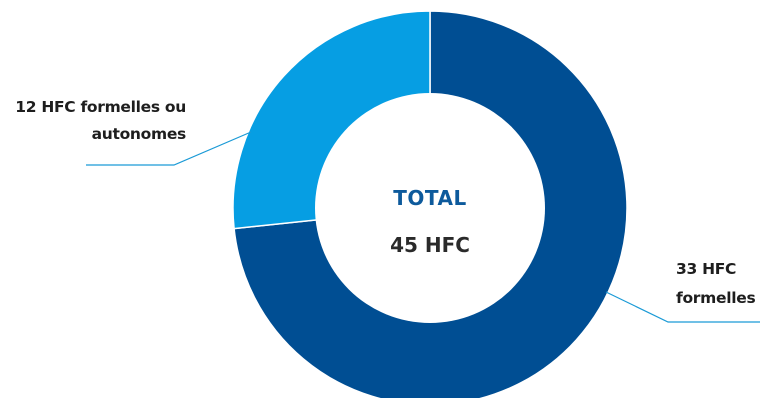  I want to click on slice-label-autonomes-line1: 12 HFC formelles ou, so click(100, 107).